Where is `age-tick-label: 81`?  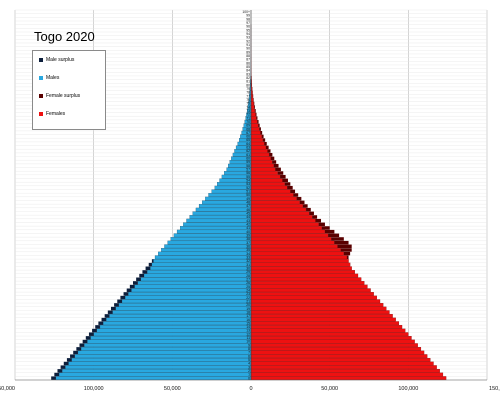
age-tick-label: 81 is located at coordinates (248, 82).